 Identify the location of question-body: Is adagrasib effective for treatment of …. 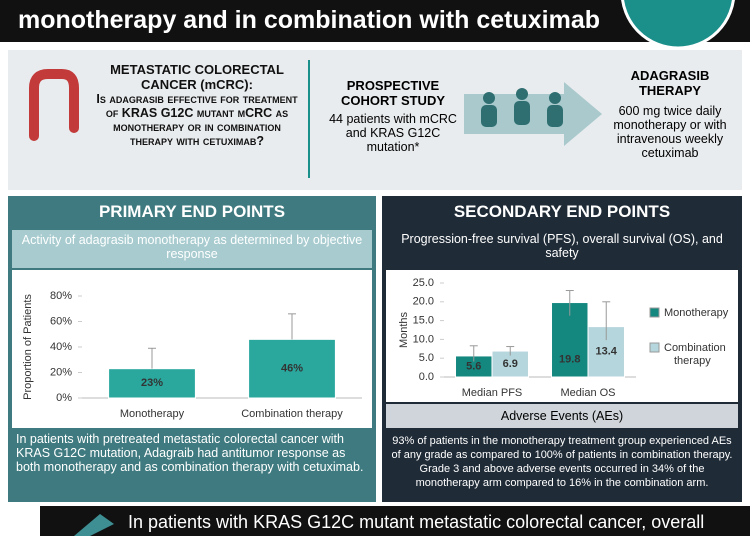
(197, 120).